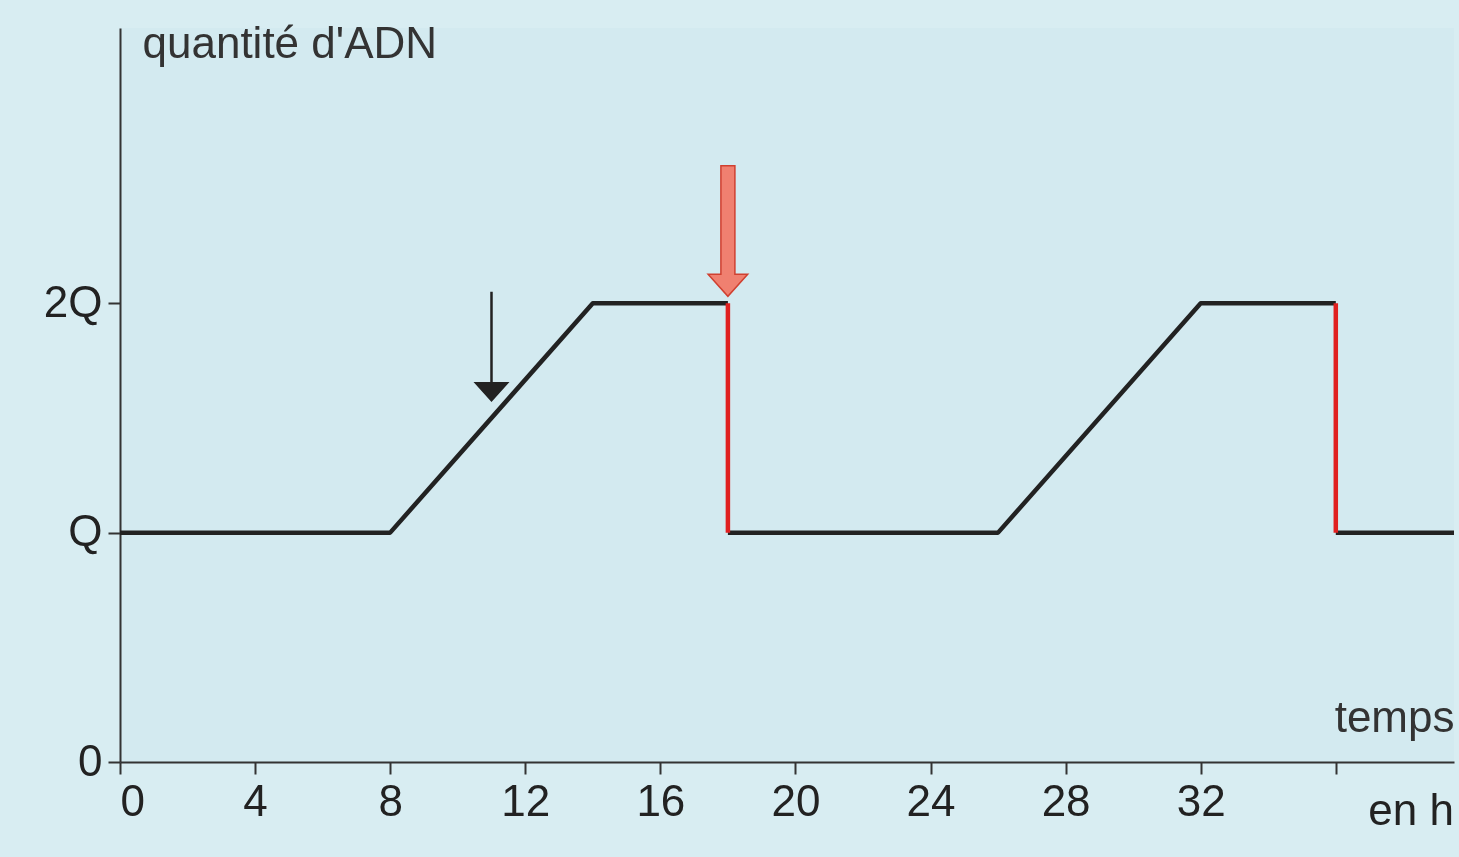 This screenshot has width=1459, height=857. What do you see at coordinates (1394, 716) in the screenshot?
I see `x-axis-title: temps` at bounding box center [1394, 716].